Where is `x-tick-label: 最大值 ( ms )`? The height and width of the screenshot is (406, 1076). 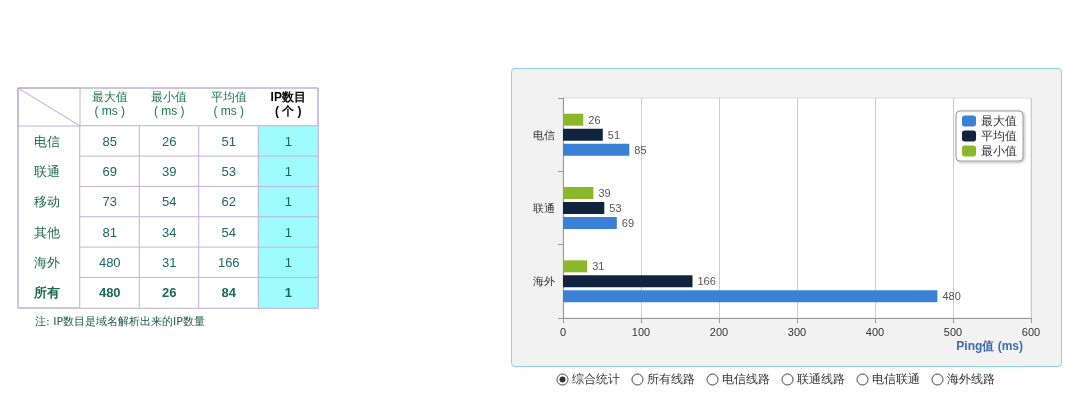
x-tick-label: 最大值 ( ms ) is located at coordinates (109, 104).